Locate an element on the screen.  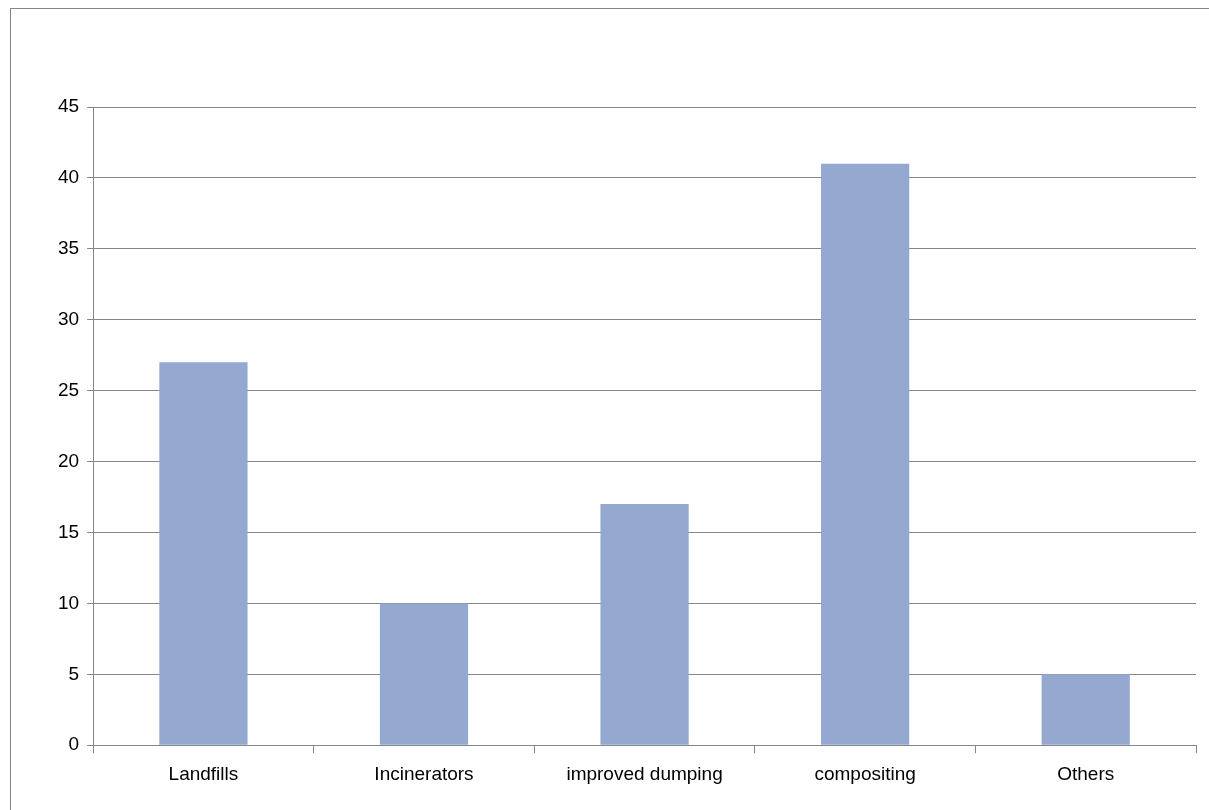
y-tick-label: 35 is located at coordinates (68, 248).